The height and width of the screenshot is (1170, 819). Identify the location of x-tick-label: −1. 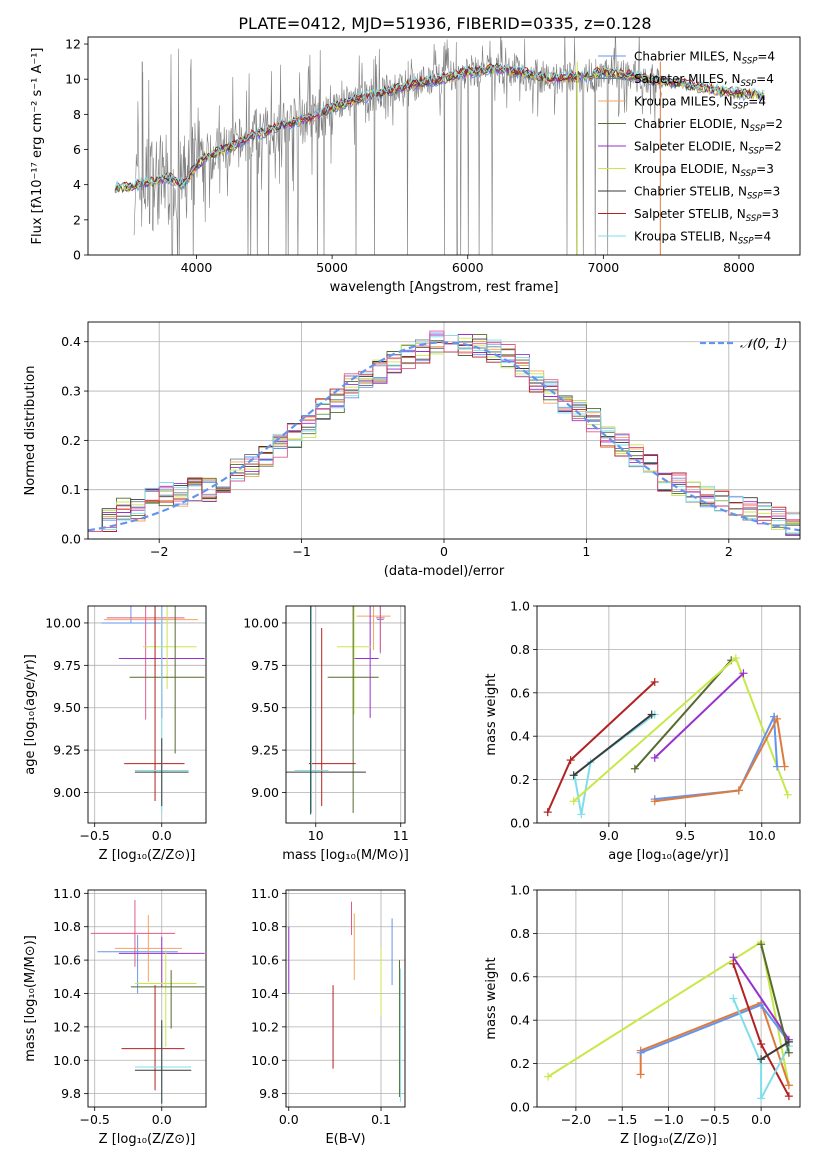
(301, 551).